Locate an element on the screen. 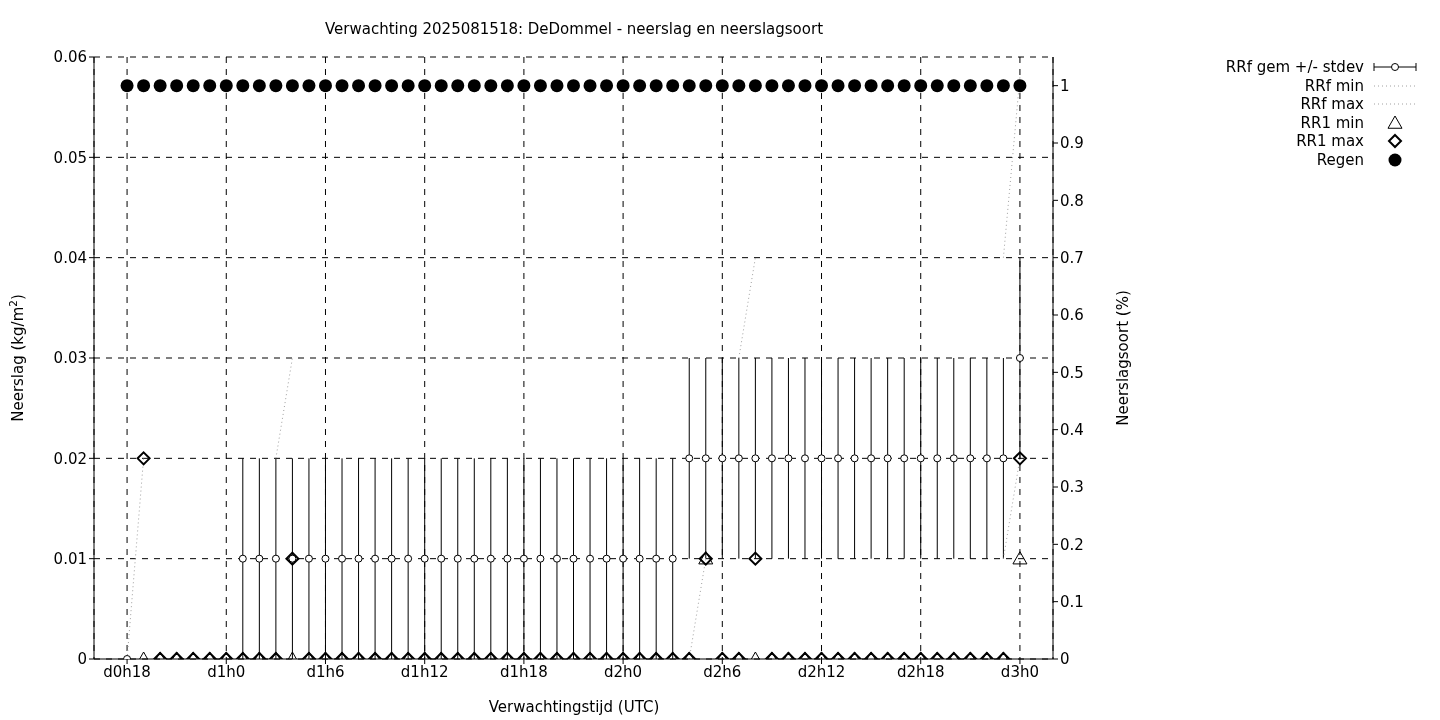 The height and width of the screenshot is (720, 1440). y2-tick-label: 0.4 is located at coordinates (1072, 429).